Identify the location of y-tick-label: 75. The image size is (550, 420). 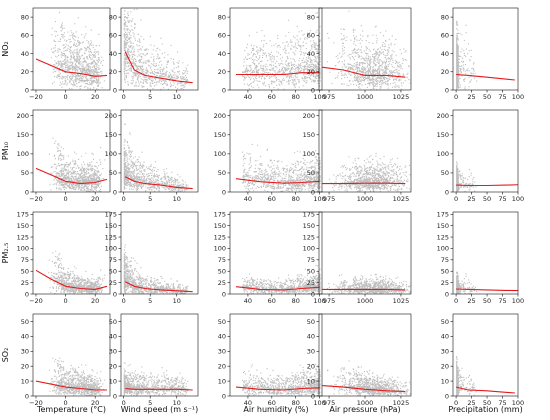
(113, 260).